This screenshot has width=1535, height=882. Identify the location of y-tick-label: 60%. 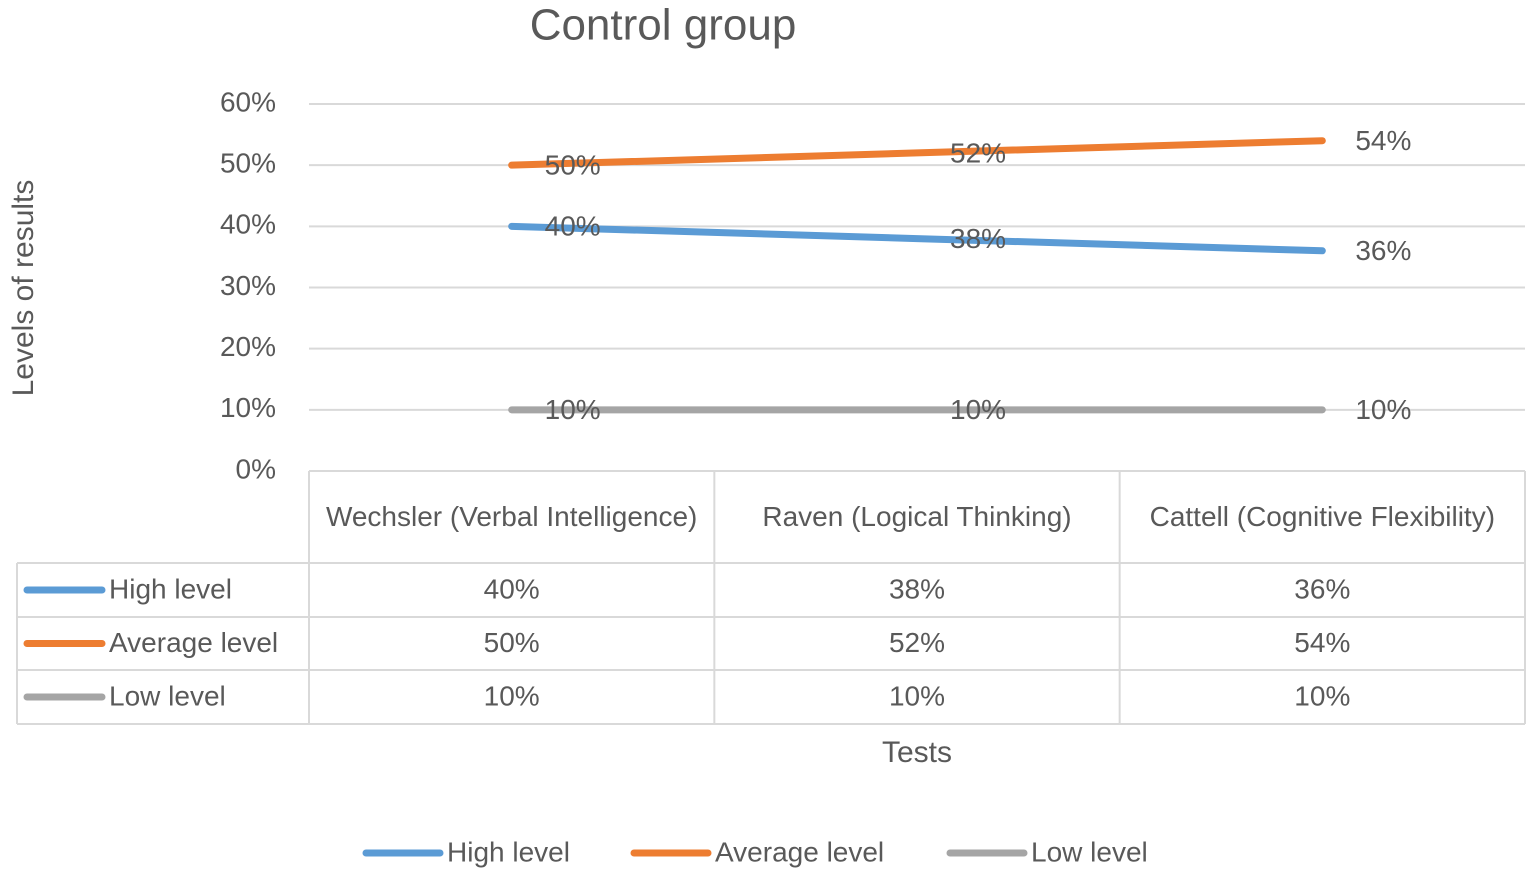
(248, 101).